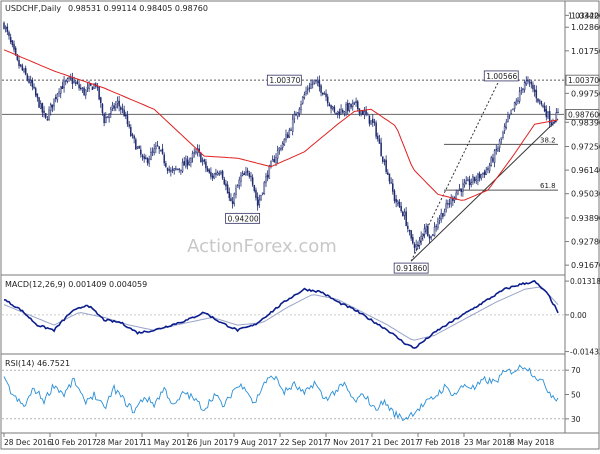 Image resolution: width=600 pixels, height=454 pixels. Describe the element at coordinates (396, 442) in the screenshot. I see `x-tick-label: 21 Dec 2017` at that location.